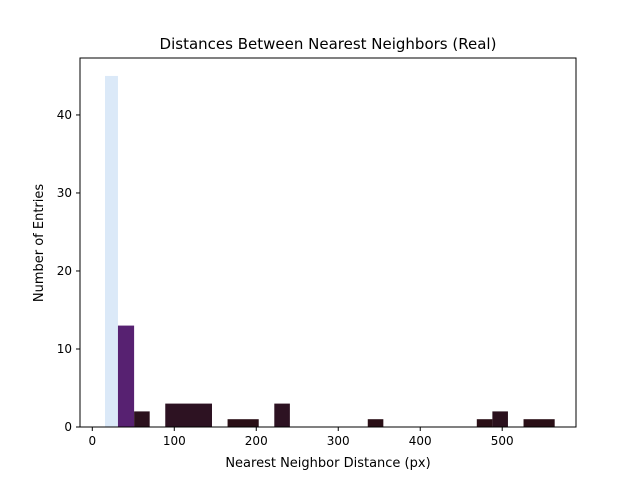  I want to click on y-tick-label: 0, so click(68, 427).